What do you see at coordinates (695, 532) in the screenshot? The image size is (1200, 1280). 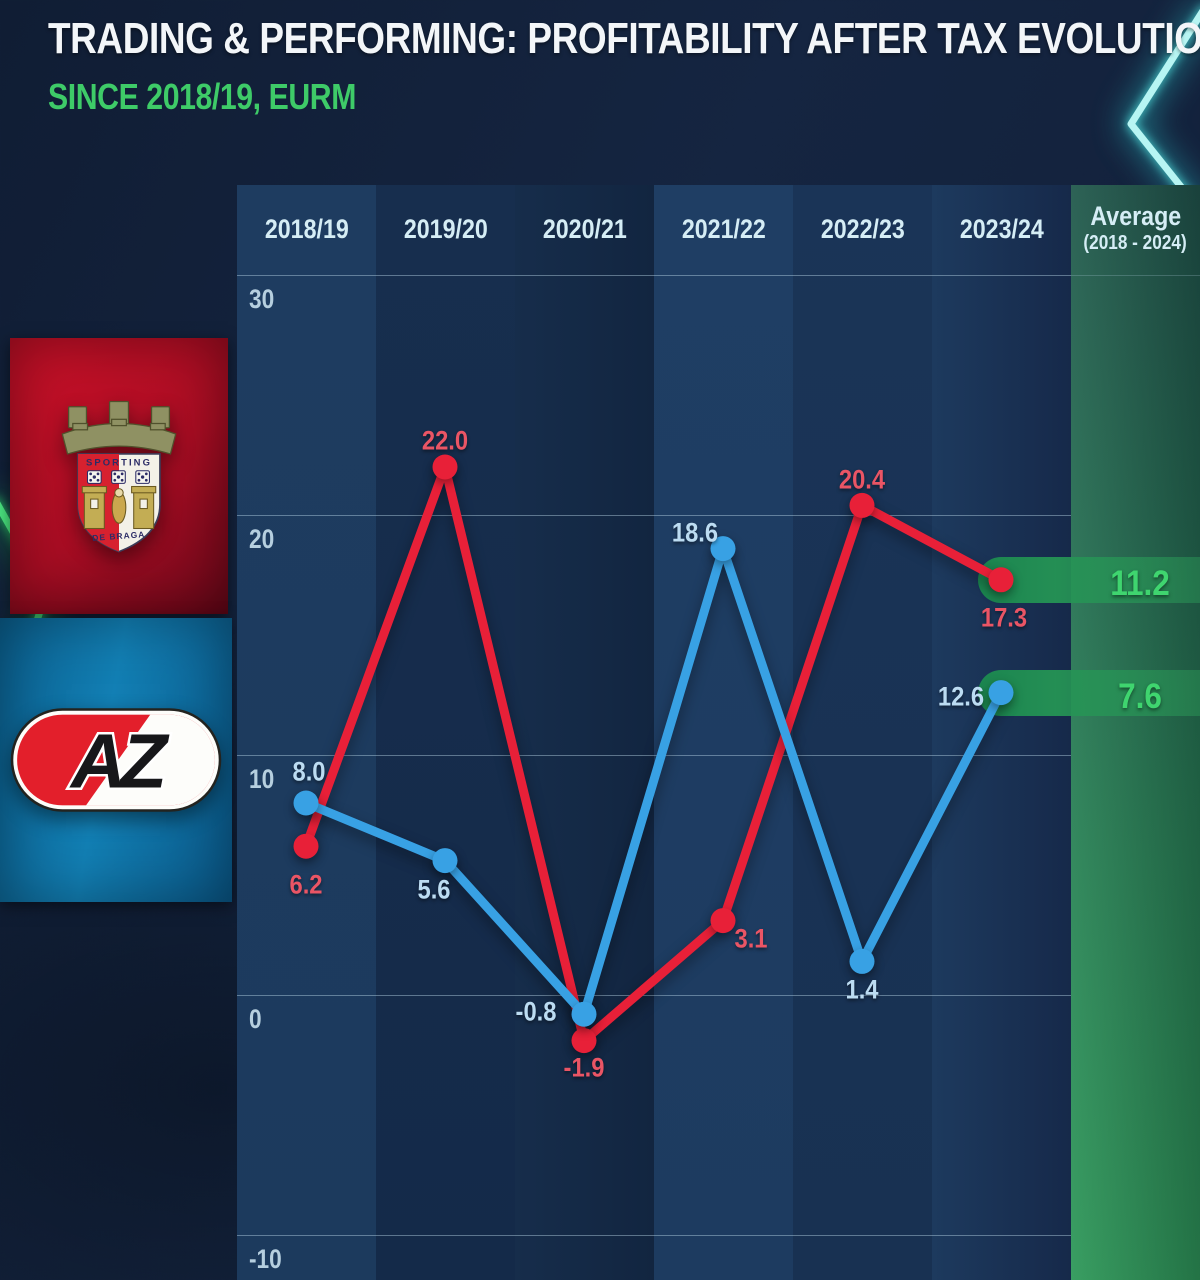 I see `value-label-az-alkmaar-2021-22: 18.6` at bounding box center [695, 532].